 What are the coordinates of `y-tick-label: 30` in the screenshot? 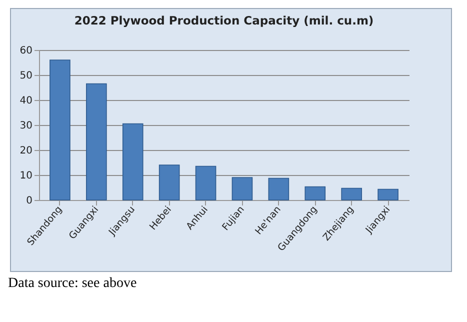 It's located at (26, 126).